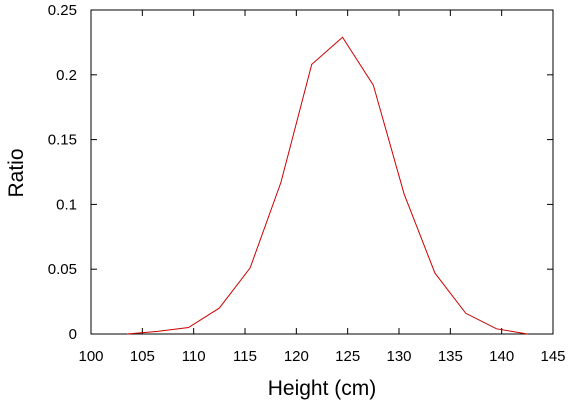  I want to click on x-tick-label: 110, so click(194, 356).